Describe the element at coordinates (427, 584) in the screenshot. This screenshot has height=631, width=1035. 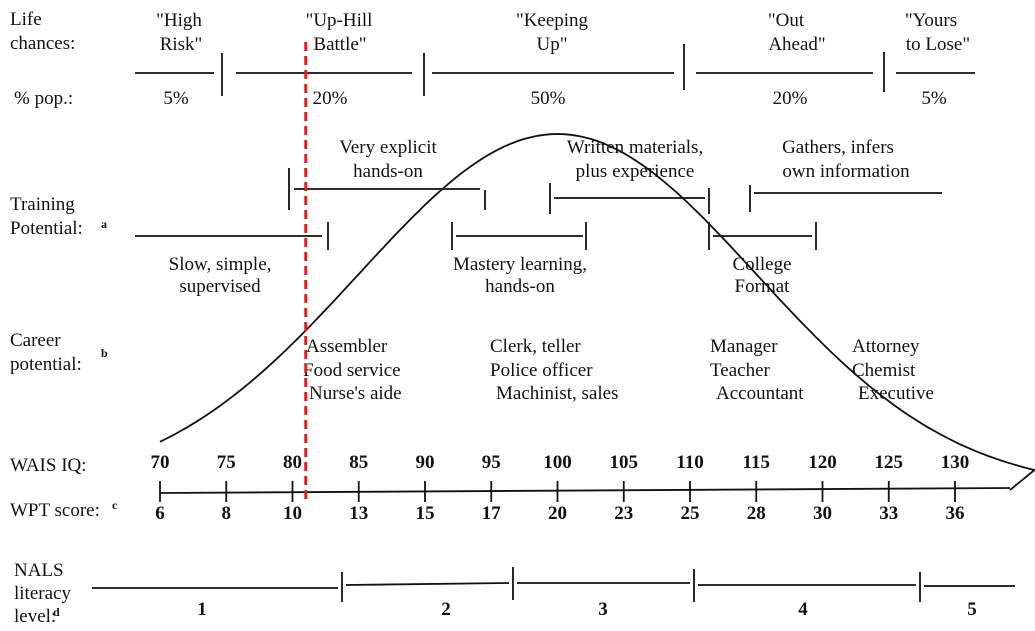
I see `nals-segment` at that location.